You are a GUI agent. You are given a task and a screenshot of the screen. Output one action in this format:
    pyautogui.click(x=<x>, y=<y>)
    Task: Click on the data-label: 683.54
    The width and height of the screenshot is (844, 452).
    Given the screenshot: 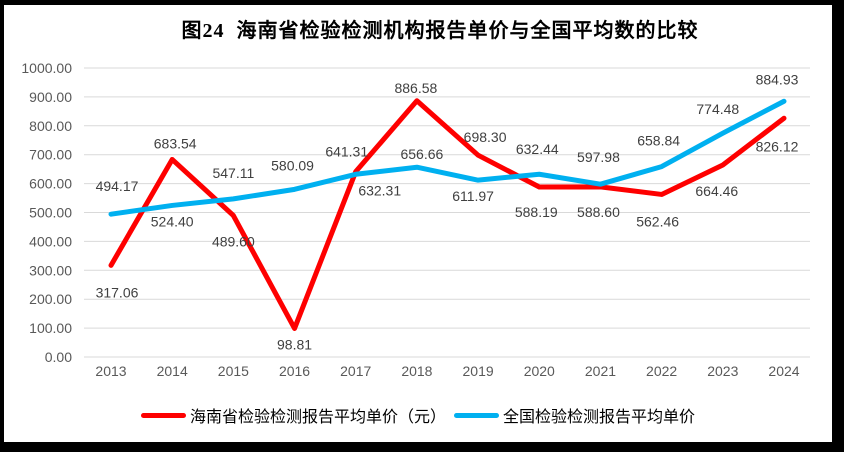 What is the action you would take?
    pyautogui.click(x=175, y=143)
    